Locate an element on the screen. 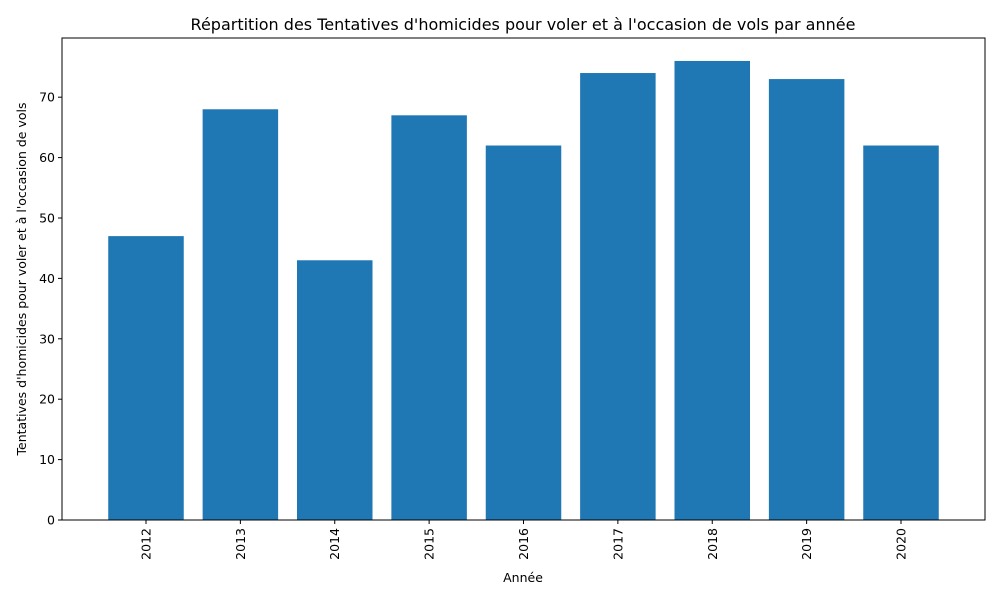  bar-2019 is located at coordinates (806, 299).